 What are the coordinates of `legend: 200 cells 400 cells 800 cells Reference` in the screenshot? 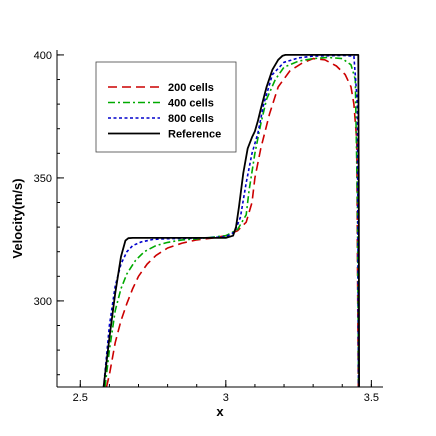 It's located at (166, 107).